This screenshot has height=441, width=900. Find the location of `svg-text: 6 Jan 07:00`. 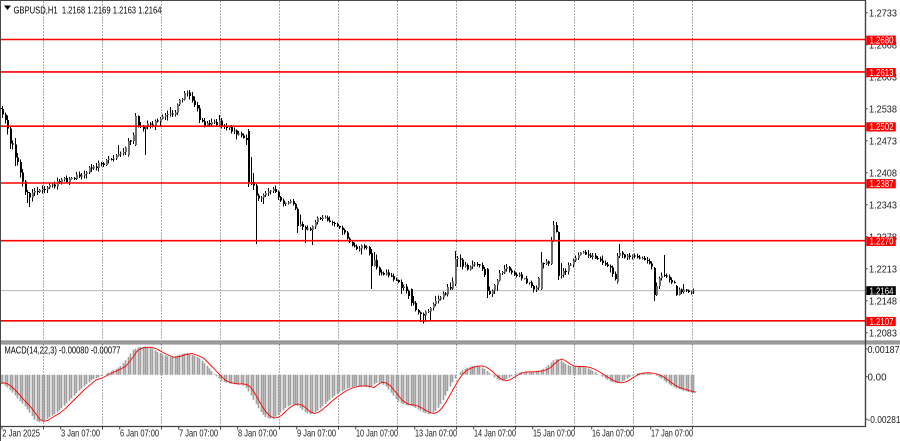

svg-text: 6 Jan 07:00 is located at coordinates (139, 433).